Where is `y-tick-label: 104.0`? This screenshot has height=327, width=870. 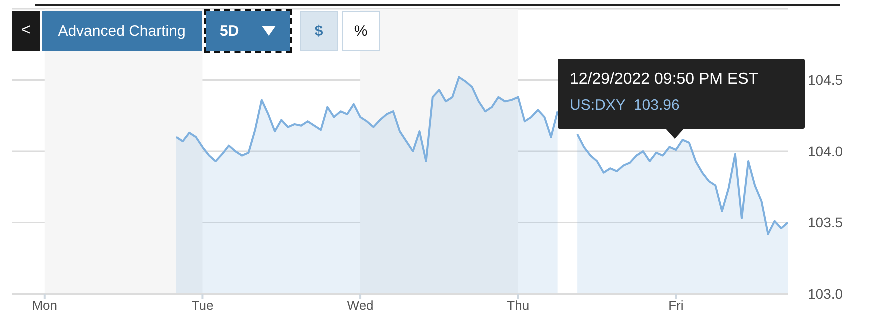 y-tick-label: 104.0 is located at coordinates (826, 151).